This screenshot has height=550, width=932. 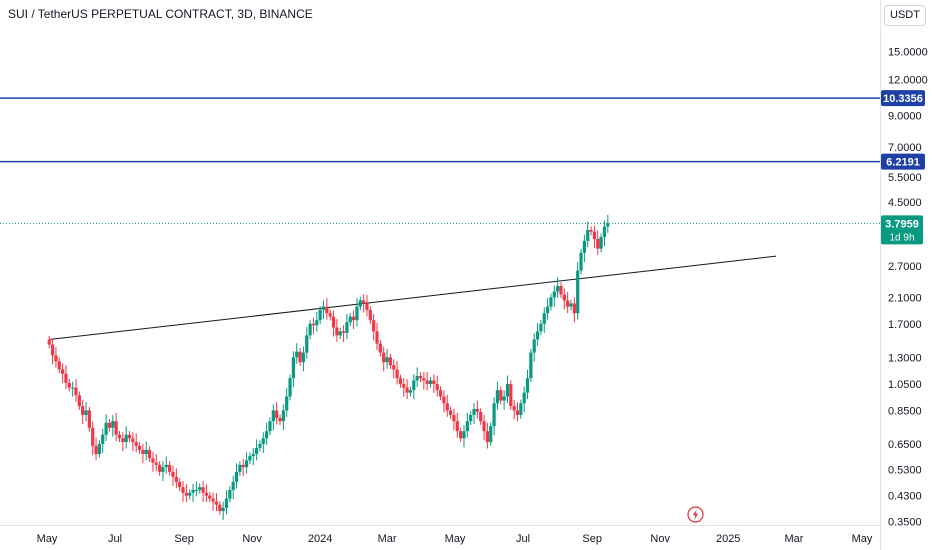 I want to click on x-tick-label: 2025, so click(x=728, y=539).